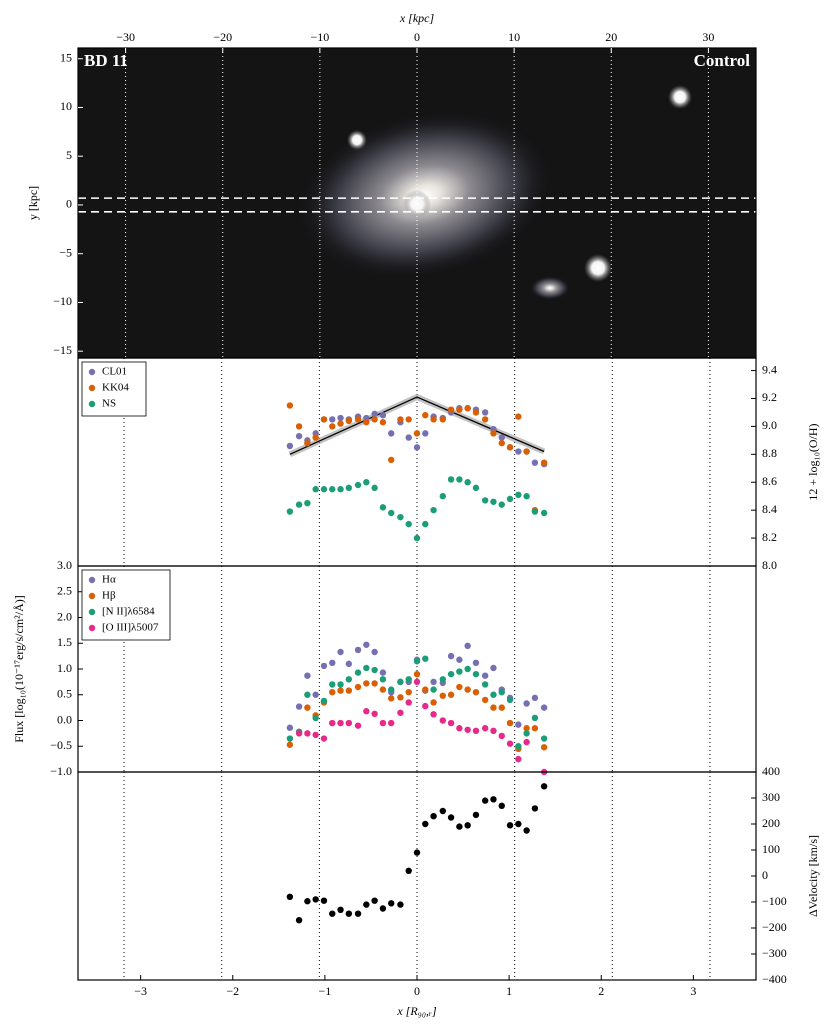 This screenshot has width=831, height=1034. What do you see at coordinates (64, 642) in the screenshot?
I see `y-tick-label: 1.5` at bounding box center [64, 642].